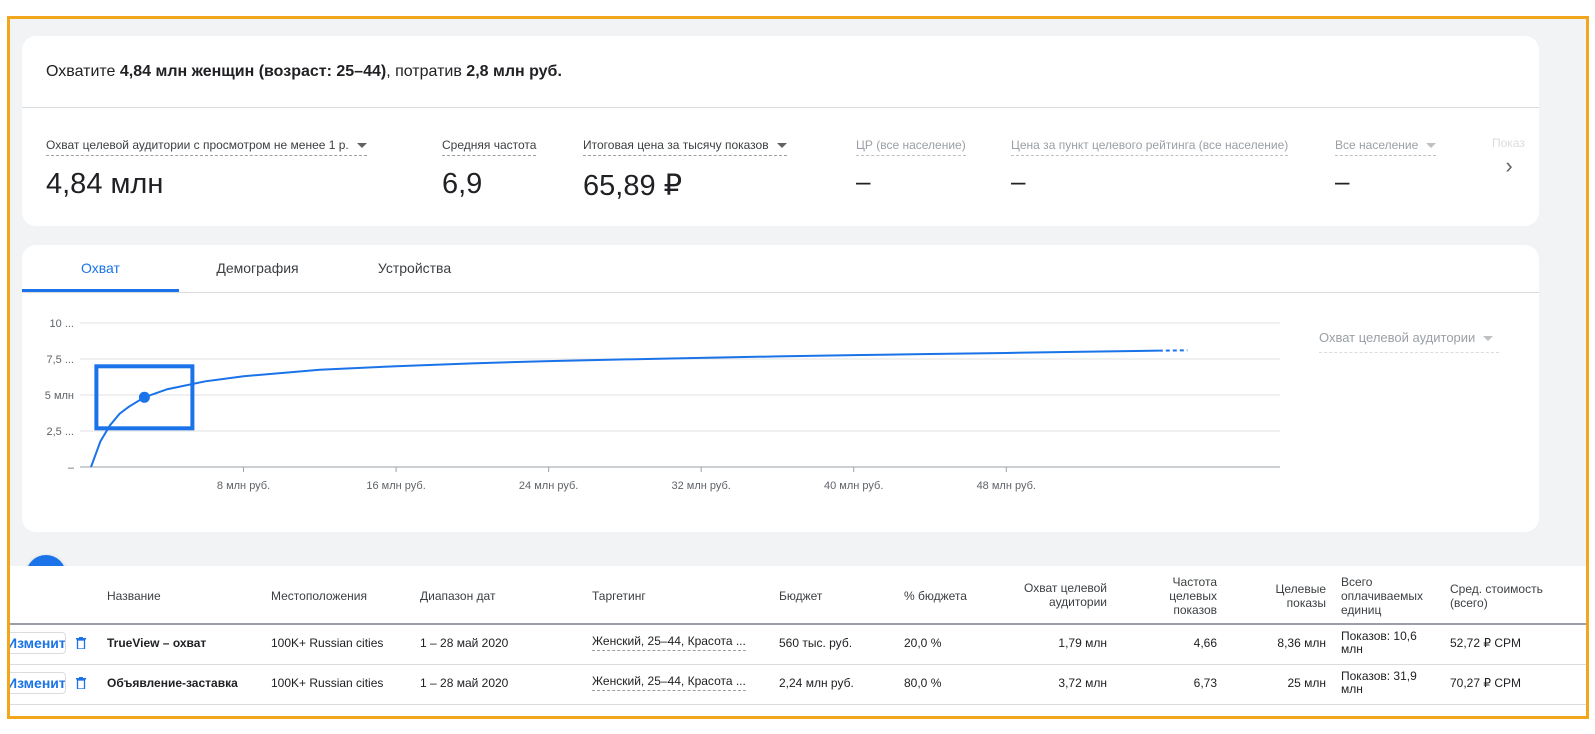  Describe the element at coordinates (172, 683) in the screenshot. I see `row-name: Объявление-заставка` at that location.